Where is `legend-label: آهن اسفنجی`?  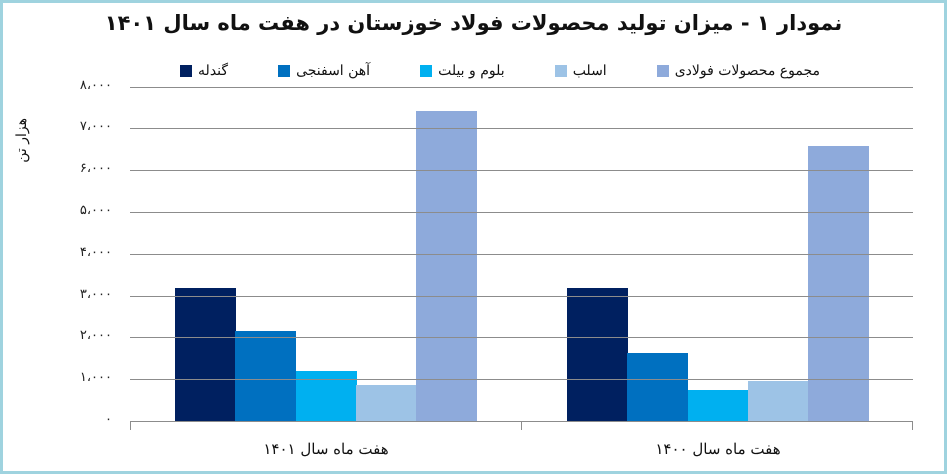
legend-label: آهن اسفنجی is located at coordinates (333, 71).